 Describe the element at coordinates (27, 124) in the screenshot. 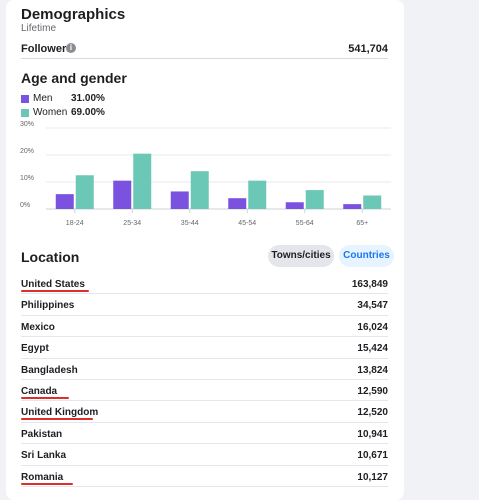

I see `y-tick-label: 30%` at that location.